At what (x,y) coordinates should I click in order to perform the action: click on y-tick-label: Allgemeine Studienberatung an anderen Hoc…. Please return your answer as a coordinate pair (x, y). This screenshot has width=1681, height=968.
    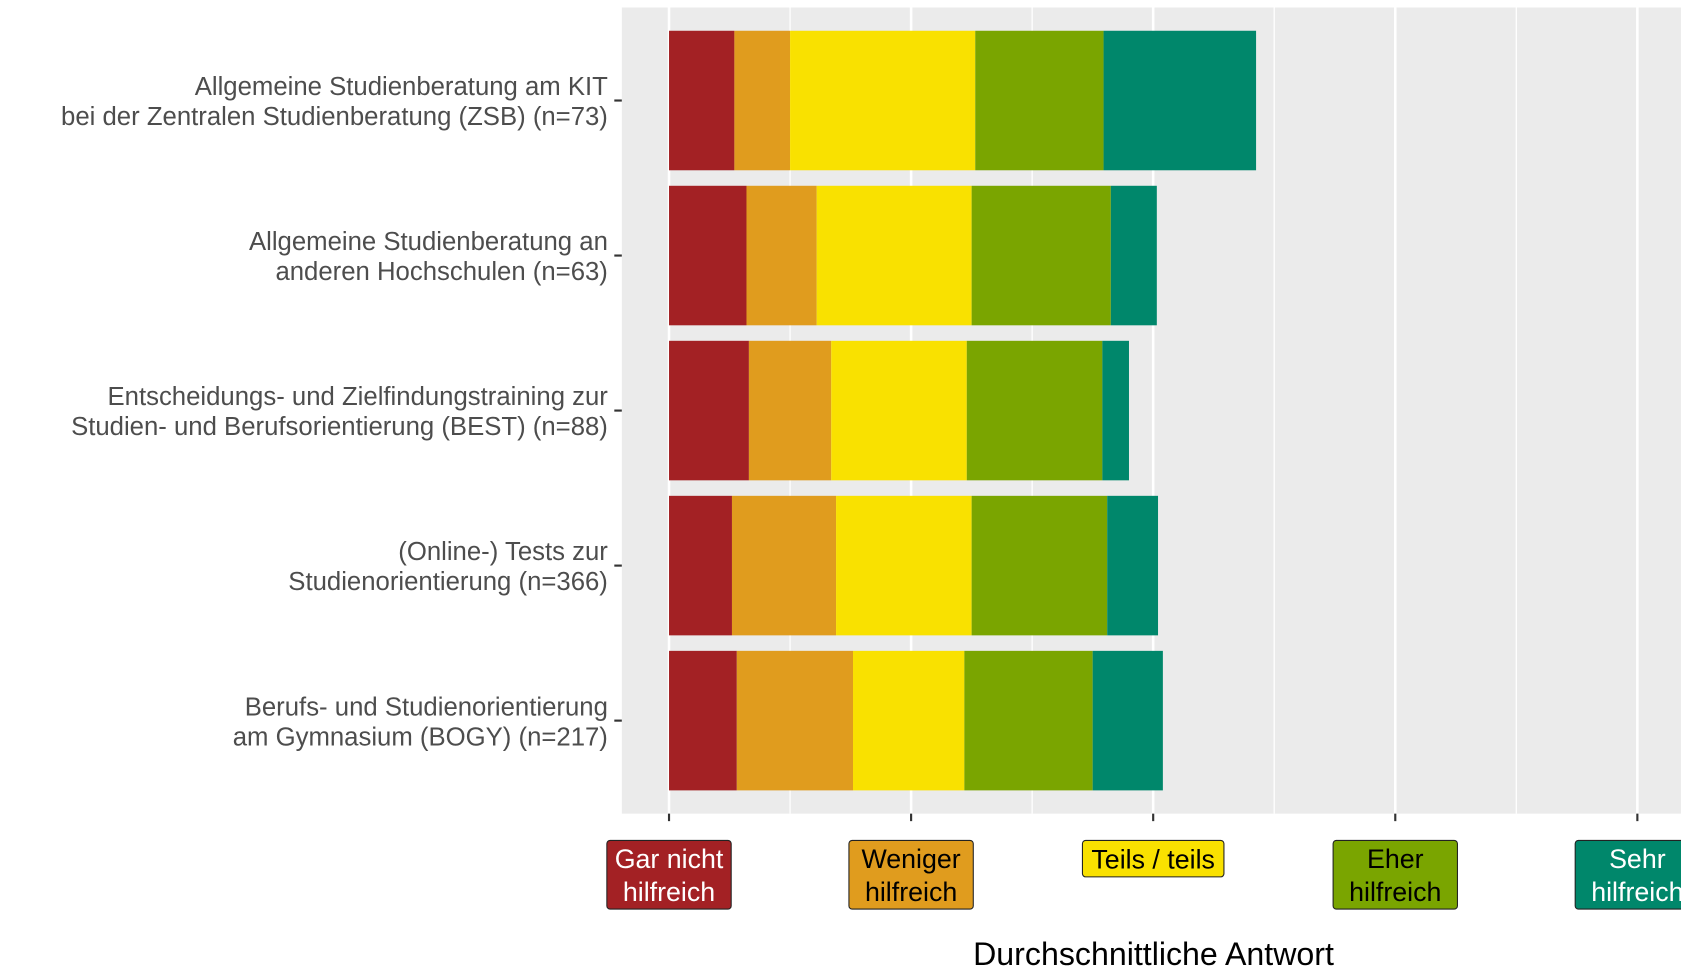
    Looking at the image, I should click on (428, 257).